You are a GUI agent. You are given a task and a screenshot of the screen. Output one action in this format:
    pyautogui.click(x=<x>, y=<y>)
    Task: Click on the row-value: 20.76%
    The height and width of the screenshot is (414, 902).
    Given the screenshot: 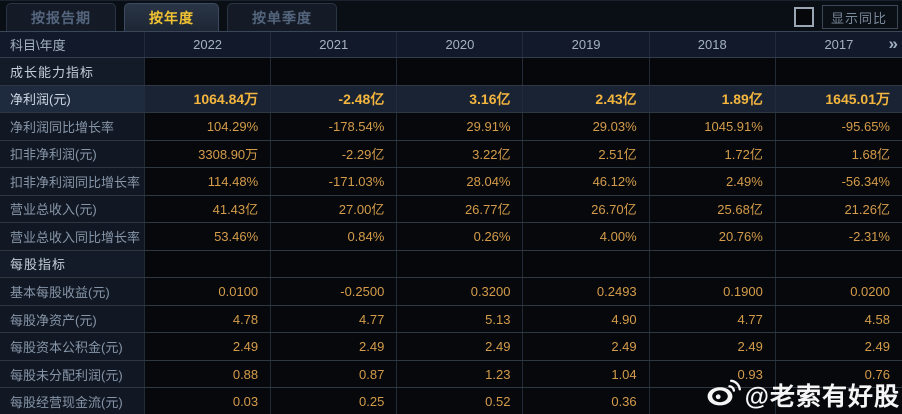 What is the action you would take?
    pyautogui.click(x=712, y=236)
    